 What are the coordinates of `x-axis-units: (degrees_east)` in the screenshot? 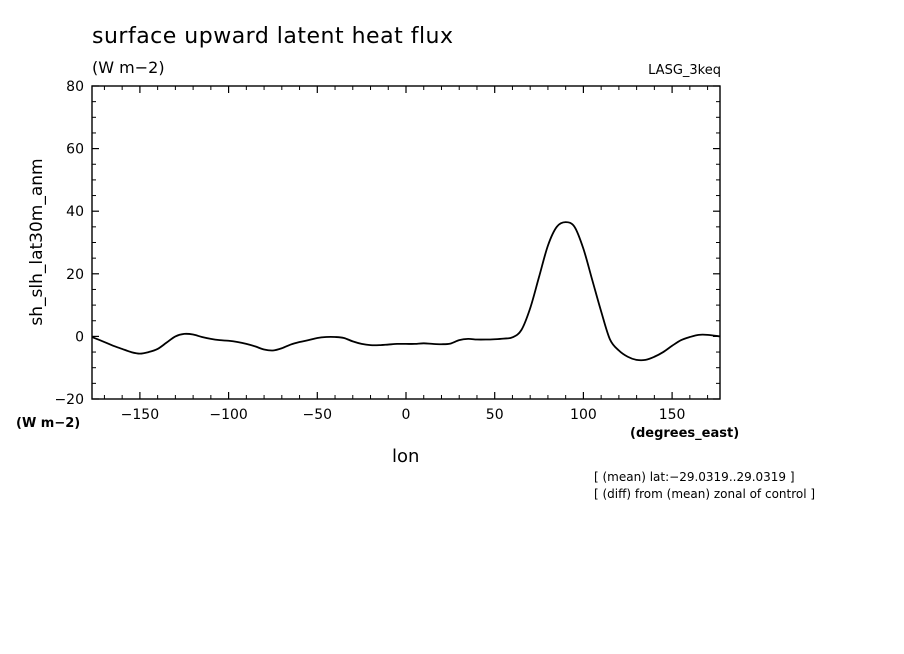 It's located at (685, 433).